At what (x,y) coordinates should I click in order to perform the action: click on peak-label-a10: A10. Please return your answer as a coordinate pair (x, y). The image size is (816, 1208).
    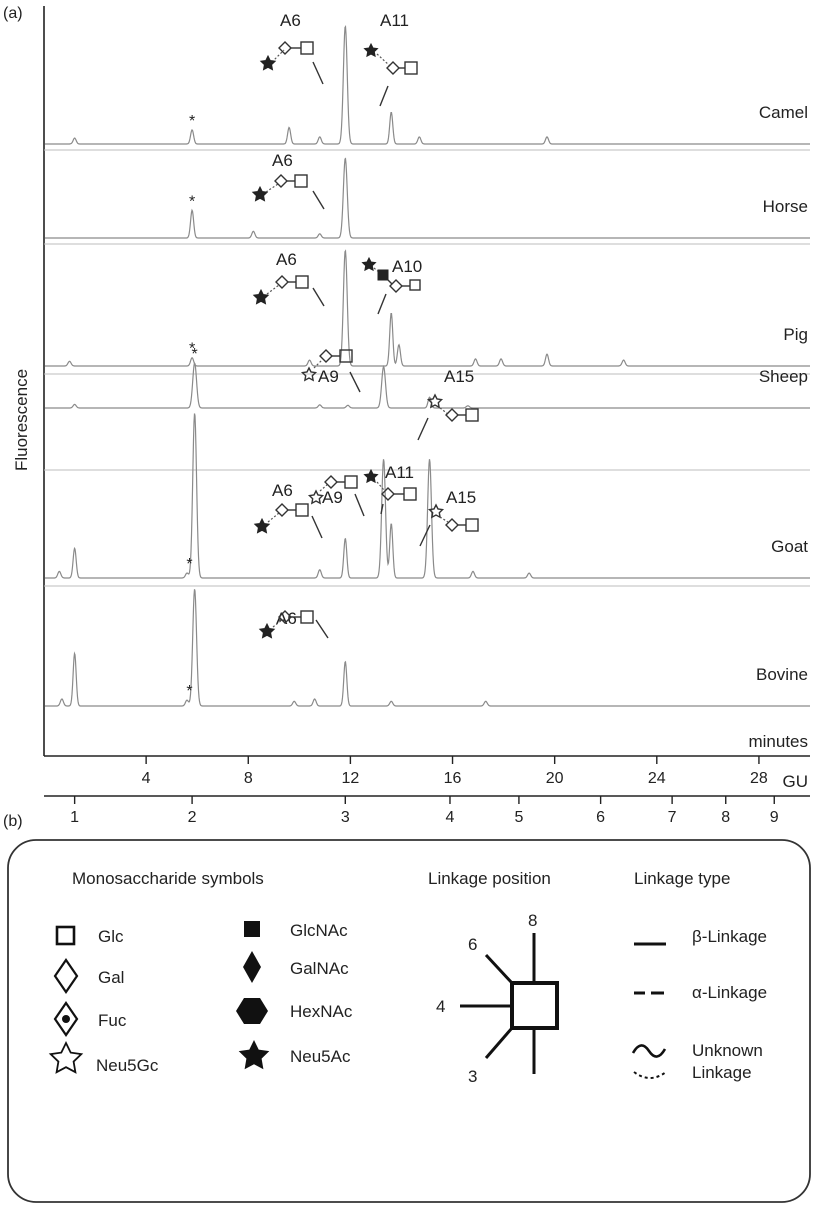
    Looking at the image, I should click on (407, 266).